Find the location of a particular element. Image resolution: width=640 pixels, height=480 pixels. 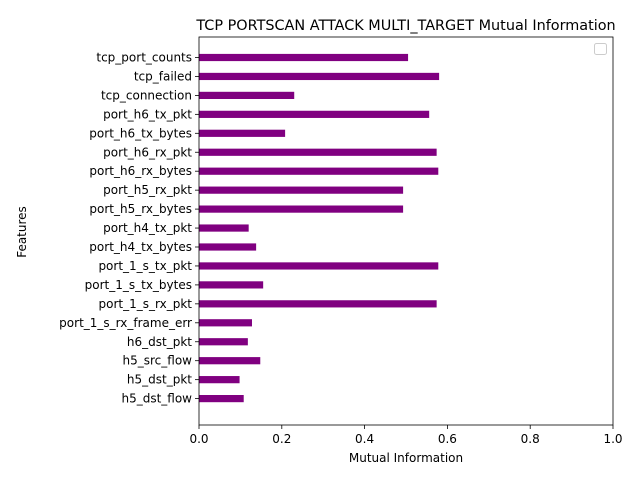

y-tick-label: port_1_s_rx_pkt is located at coordinates (146, 304).